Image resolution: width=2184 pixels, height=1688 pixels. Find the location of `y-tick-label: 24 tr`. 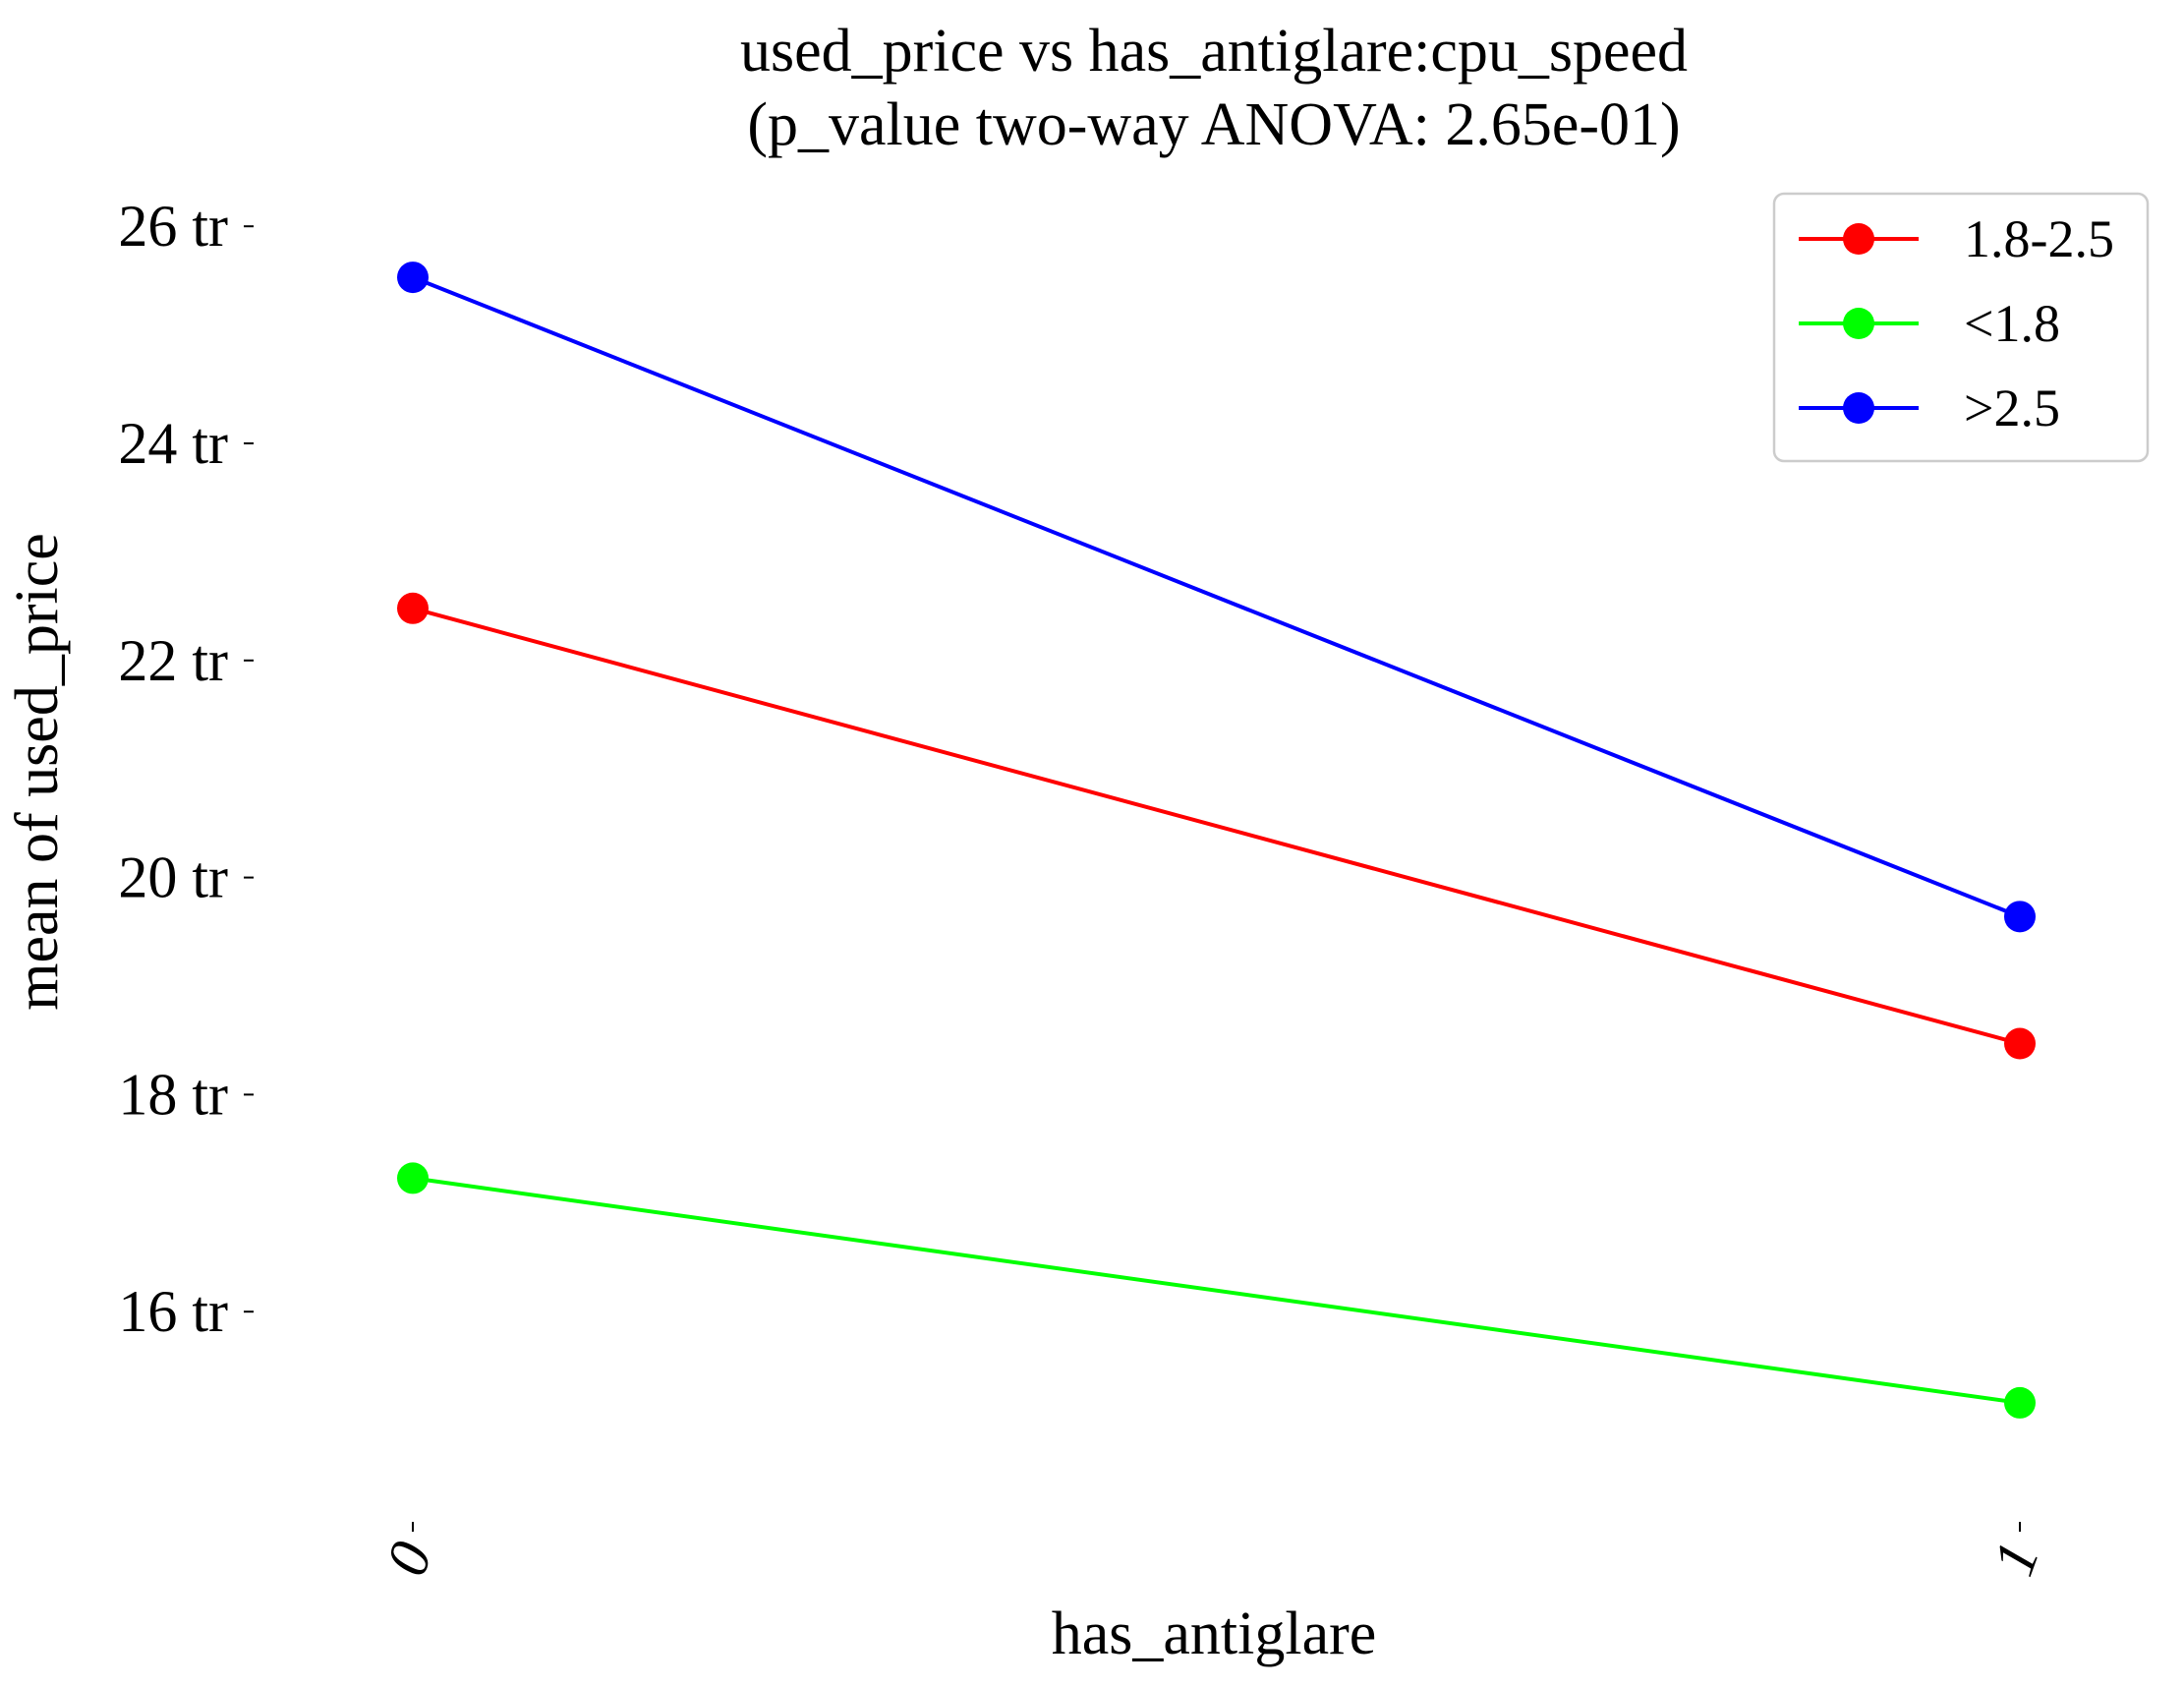

y-tick-label: 24 tr is located at coordinates (173, 443).